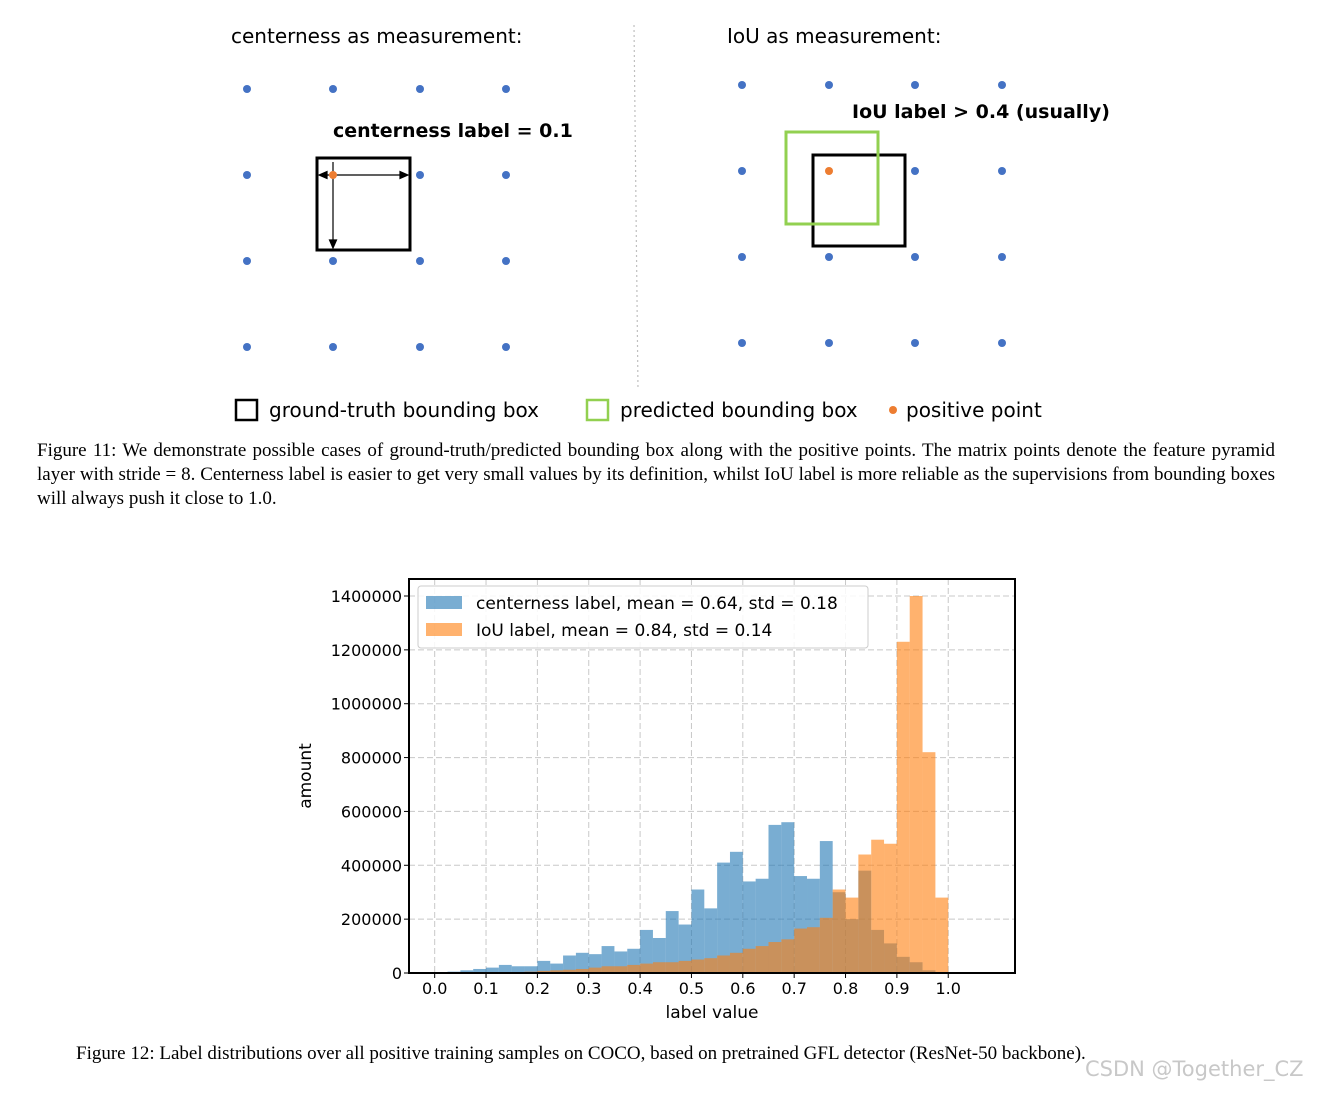 The image size is (1323, 1093). I want to click on legend-swatch-iou, so click(444, 629).